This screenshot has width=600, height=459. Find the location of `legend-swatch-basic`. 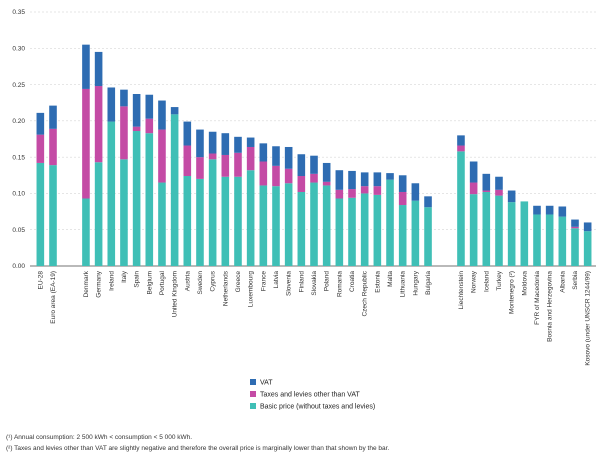

legend-swatch-basic is located at coordinates (253, 406).